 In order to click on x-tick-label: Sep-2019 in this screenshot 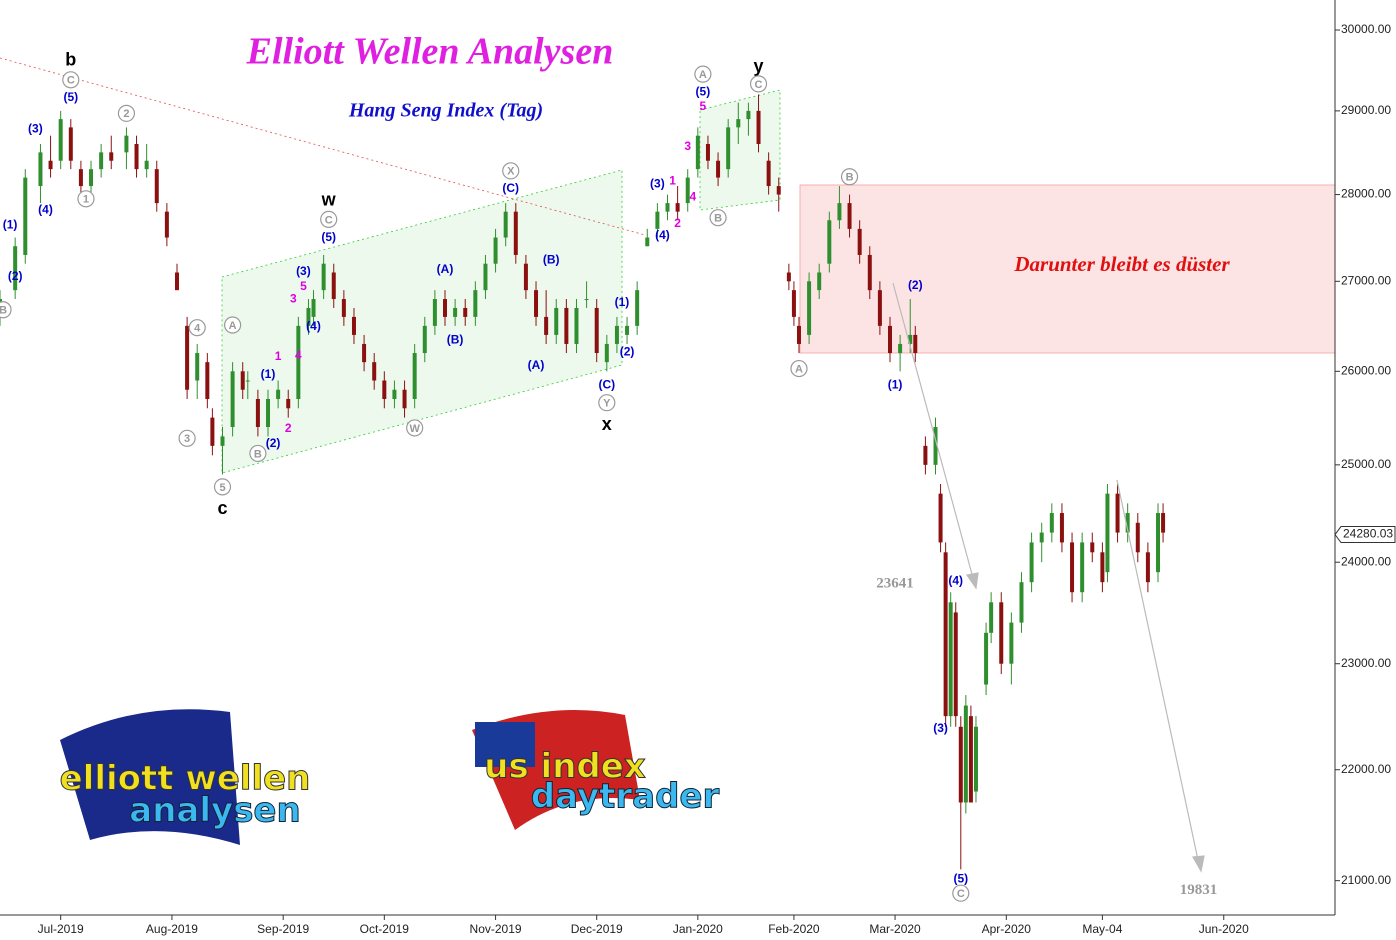, I will do `click(283, 929)`.